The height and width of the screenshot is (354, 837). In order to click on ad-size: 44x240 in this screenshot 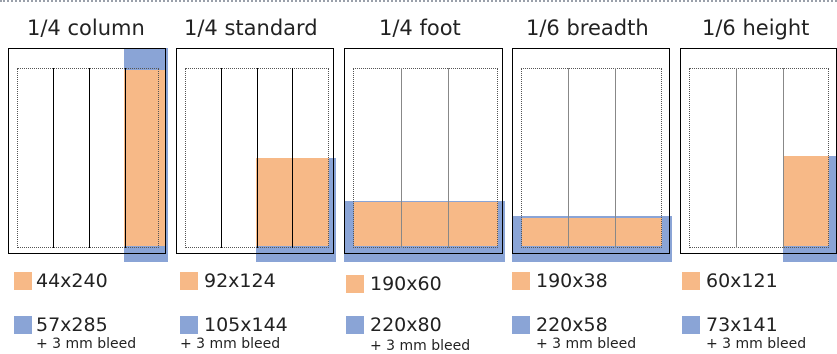, I will do `click(72, 281)`.